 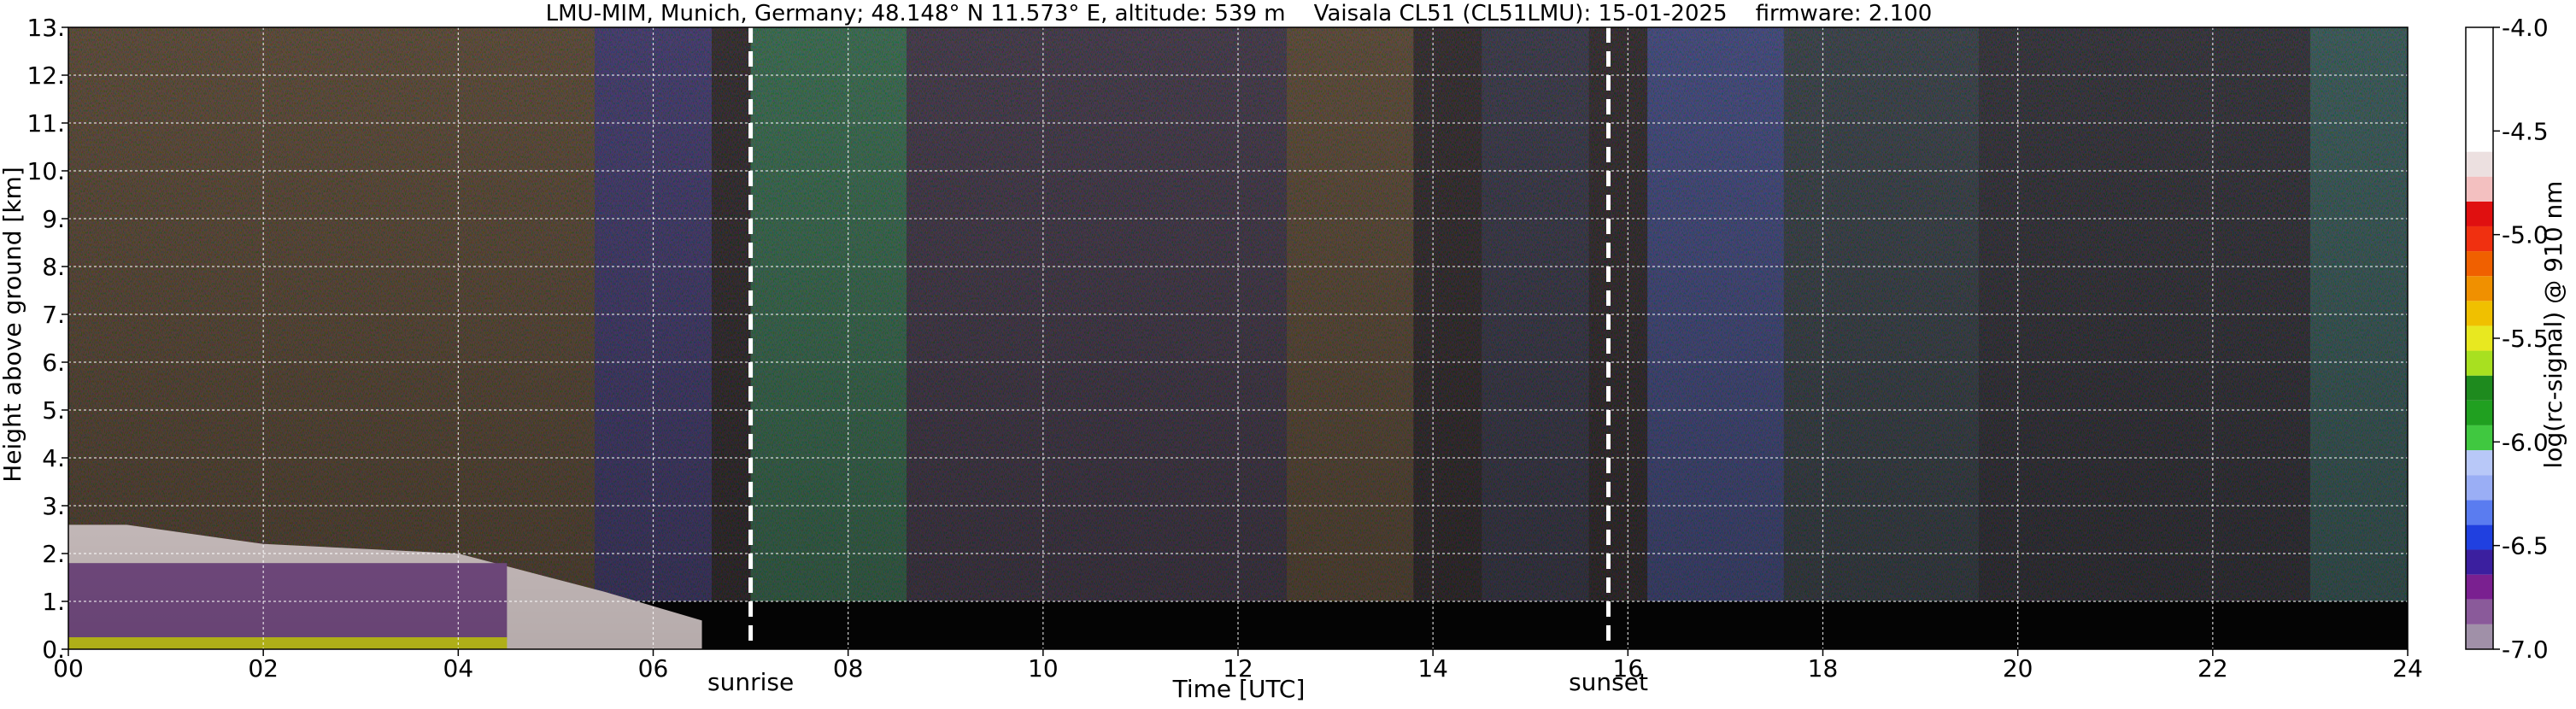 What do you see at coordinates (2525, 650) in the screenshot?
I see `colorbar-tick-label: -7.0` at bounding box center [2525, 650].